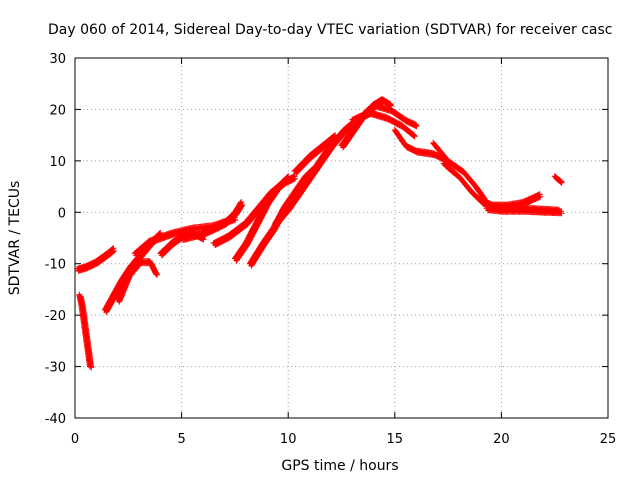 This screenshot has height=480, width=640. I want to click on series-track-l, so click(315, 154).